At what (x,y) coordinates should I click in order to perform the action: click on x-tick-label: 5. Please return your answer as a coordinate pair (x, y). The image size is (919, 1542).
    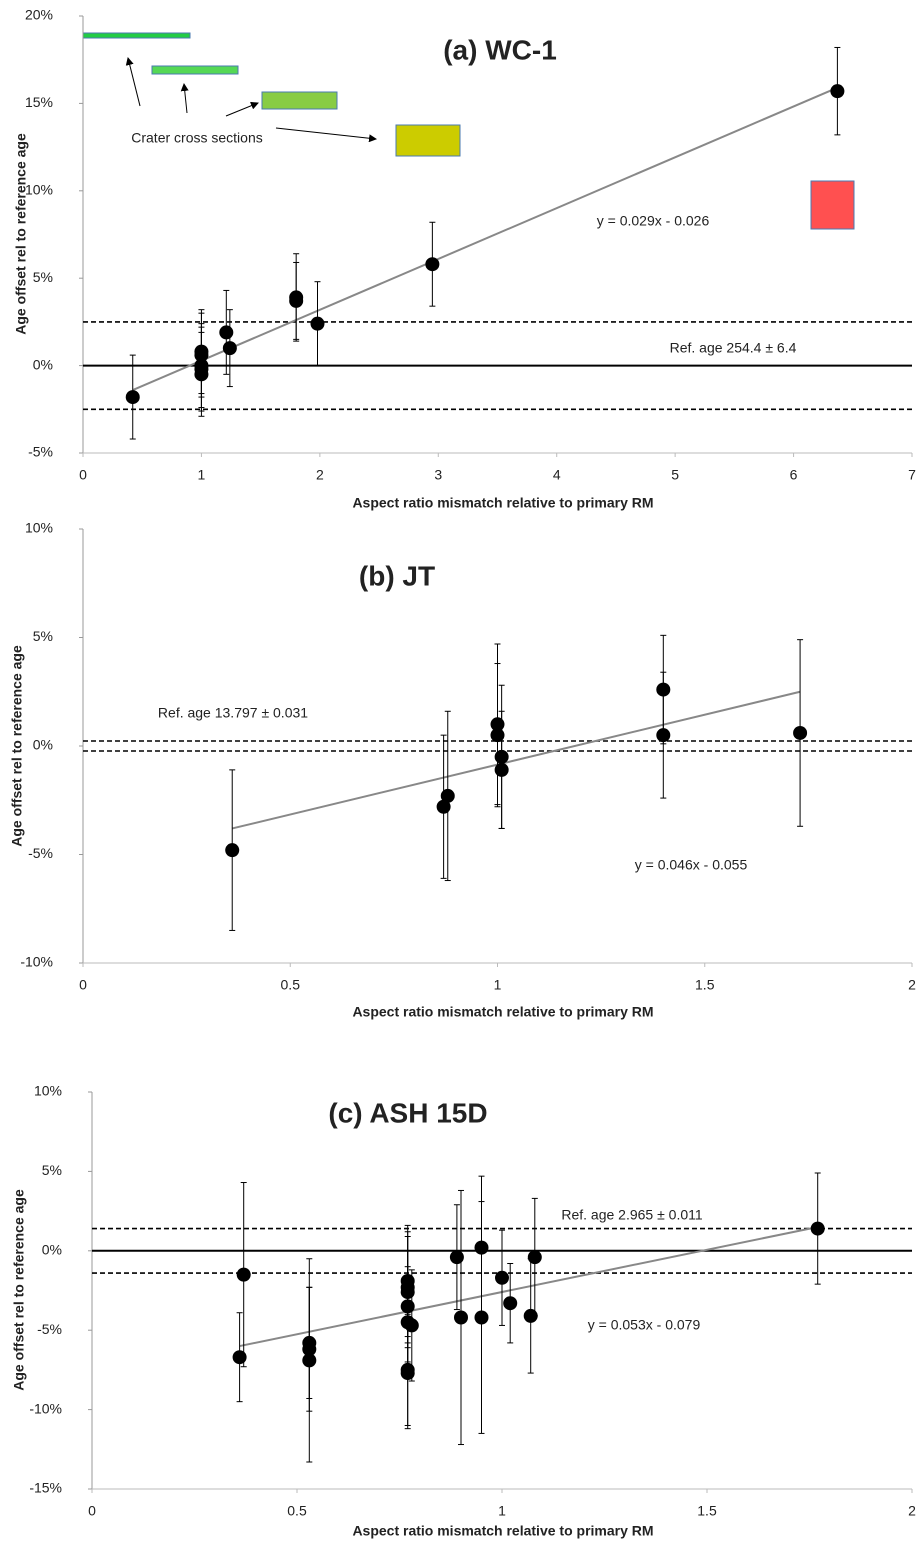
    Looking at the image, I should click on (675, 475).